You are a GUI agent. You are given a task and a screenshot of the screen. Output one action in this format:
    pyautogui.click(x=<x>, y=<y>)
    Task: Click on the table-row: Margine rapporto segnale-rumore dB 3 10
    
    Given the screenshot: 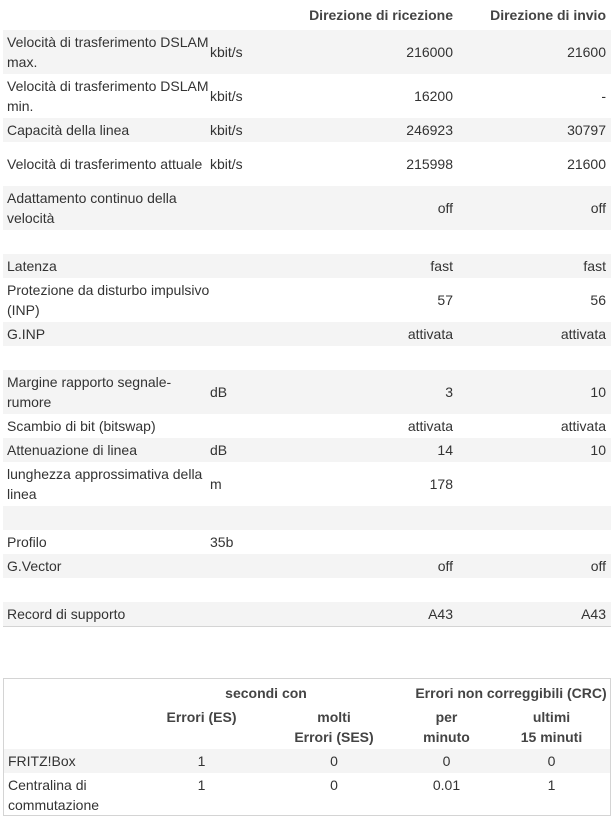 What is the action you would take?
    pyautogui.click(x=307, y=392)
    